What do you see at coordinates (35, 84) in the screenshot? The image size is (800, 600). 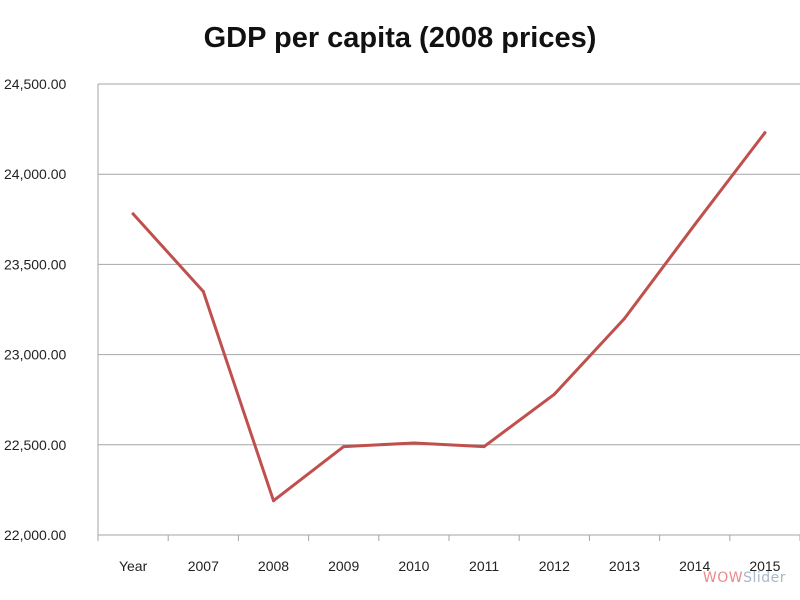 I see `y-tick-label: 24,500.00` at bounding box center [35, 84].